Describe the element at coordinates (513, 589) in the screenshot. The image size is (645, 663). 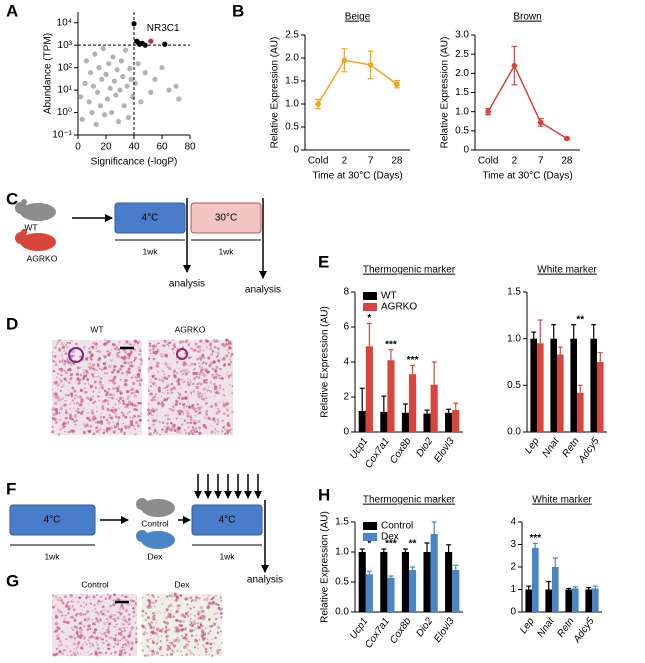
I see `y-tick-label: 1` at that location.